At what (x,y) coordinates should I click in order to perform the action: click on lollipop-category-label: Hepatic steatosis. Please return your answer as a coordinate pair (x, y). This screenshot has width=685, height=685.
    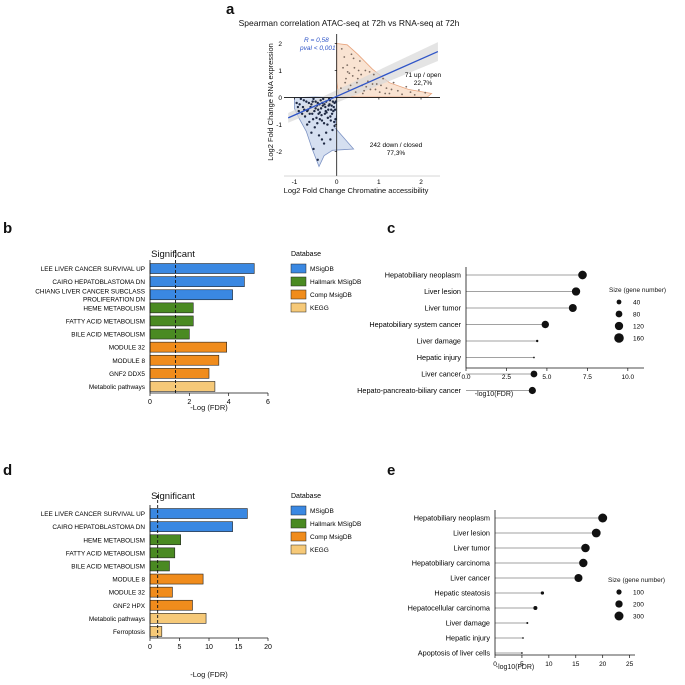
    Looking at the image, I should click on (462, 593).